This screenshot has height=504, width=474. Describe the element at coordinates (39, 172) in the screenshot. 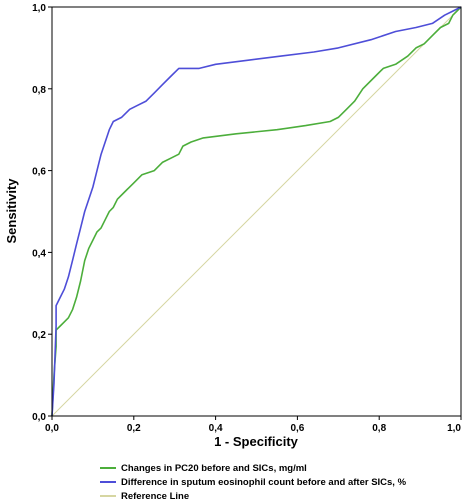

I see `y-tick-label: 0,6` at that location.